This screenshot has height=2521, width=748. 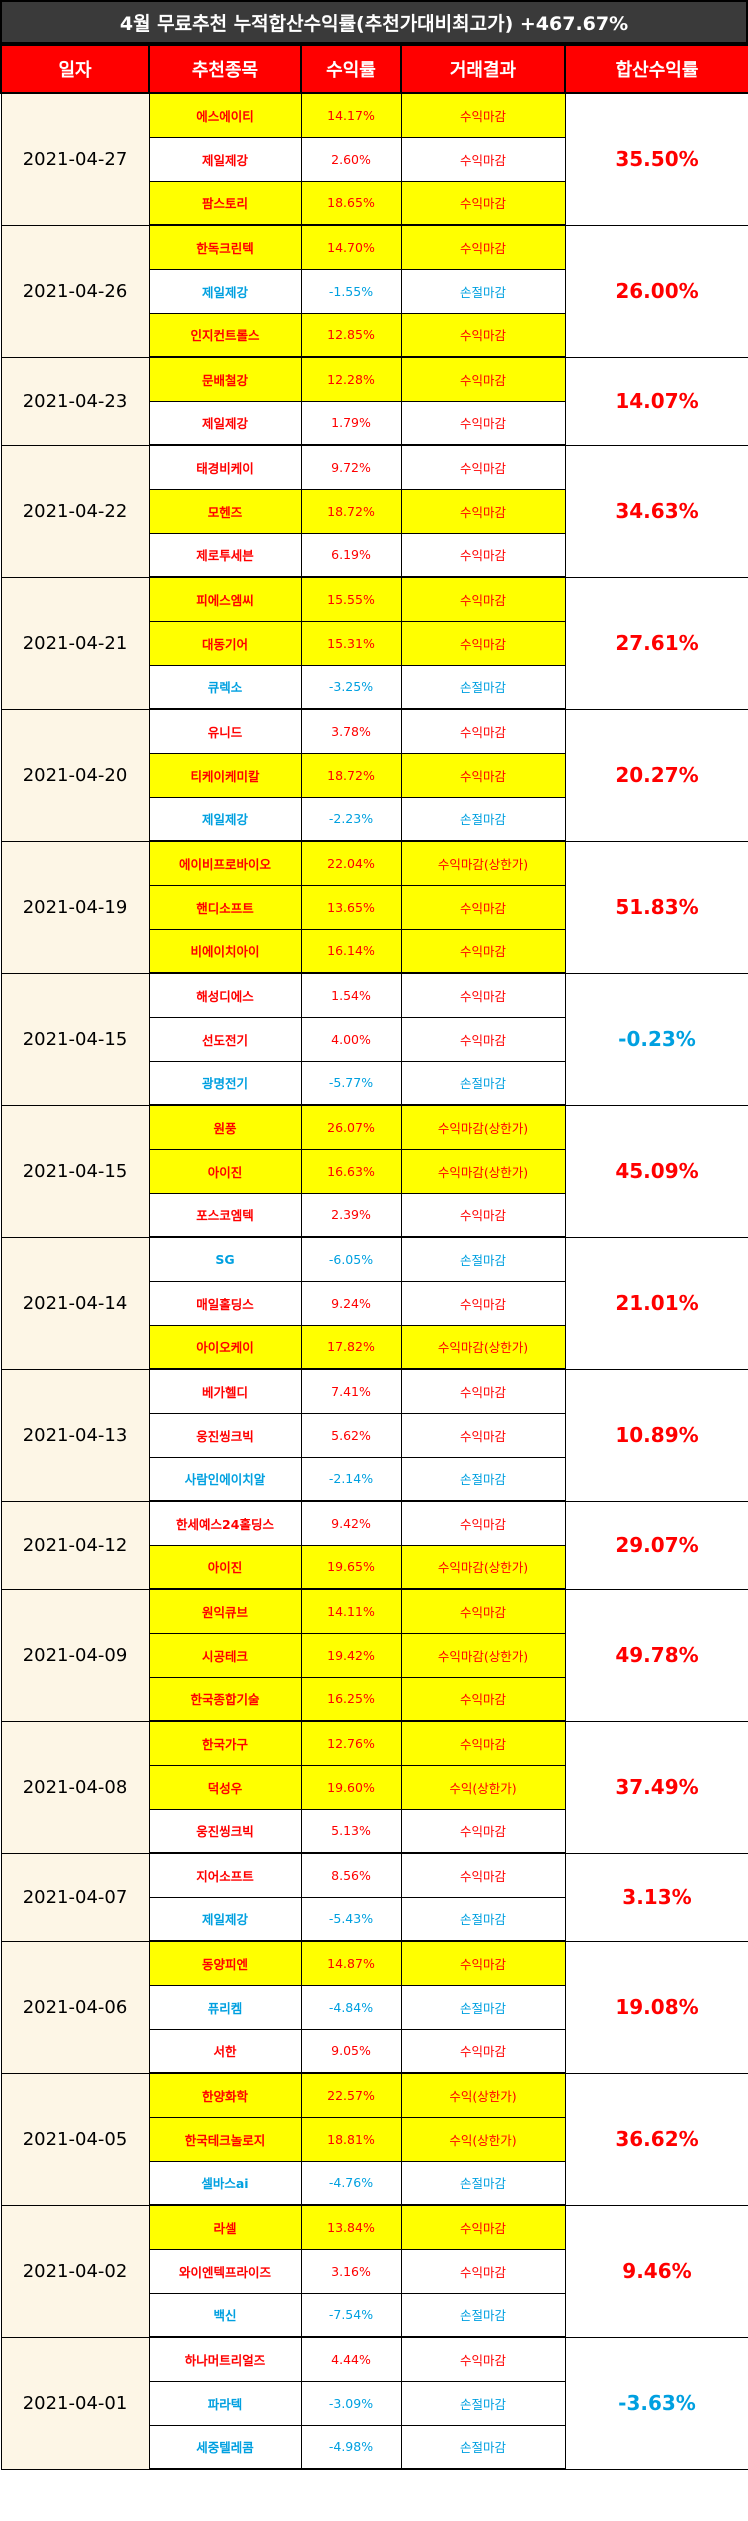 I want to click on stock-name-cell: 한국가구, so click(x=225, y=1743).